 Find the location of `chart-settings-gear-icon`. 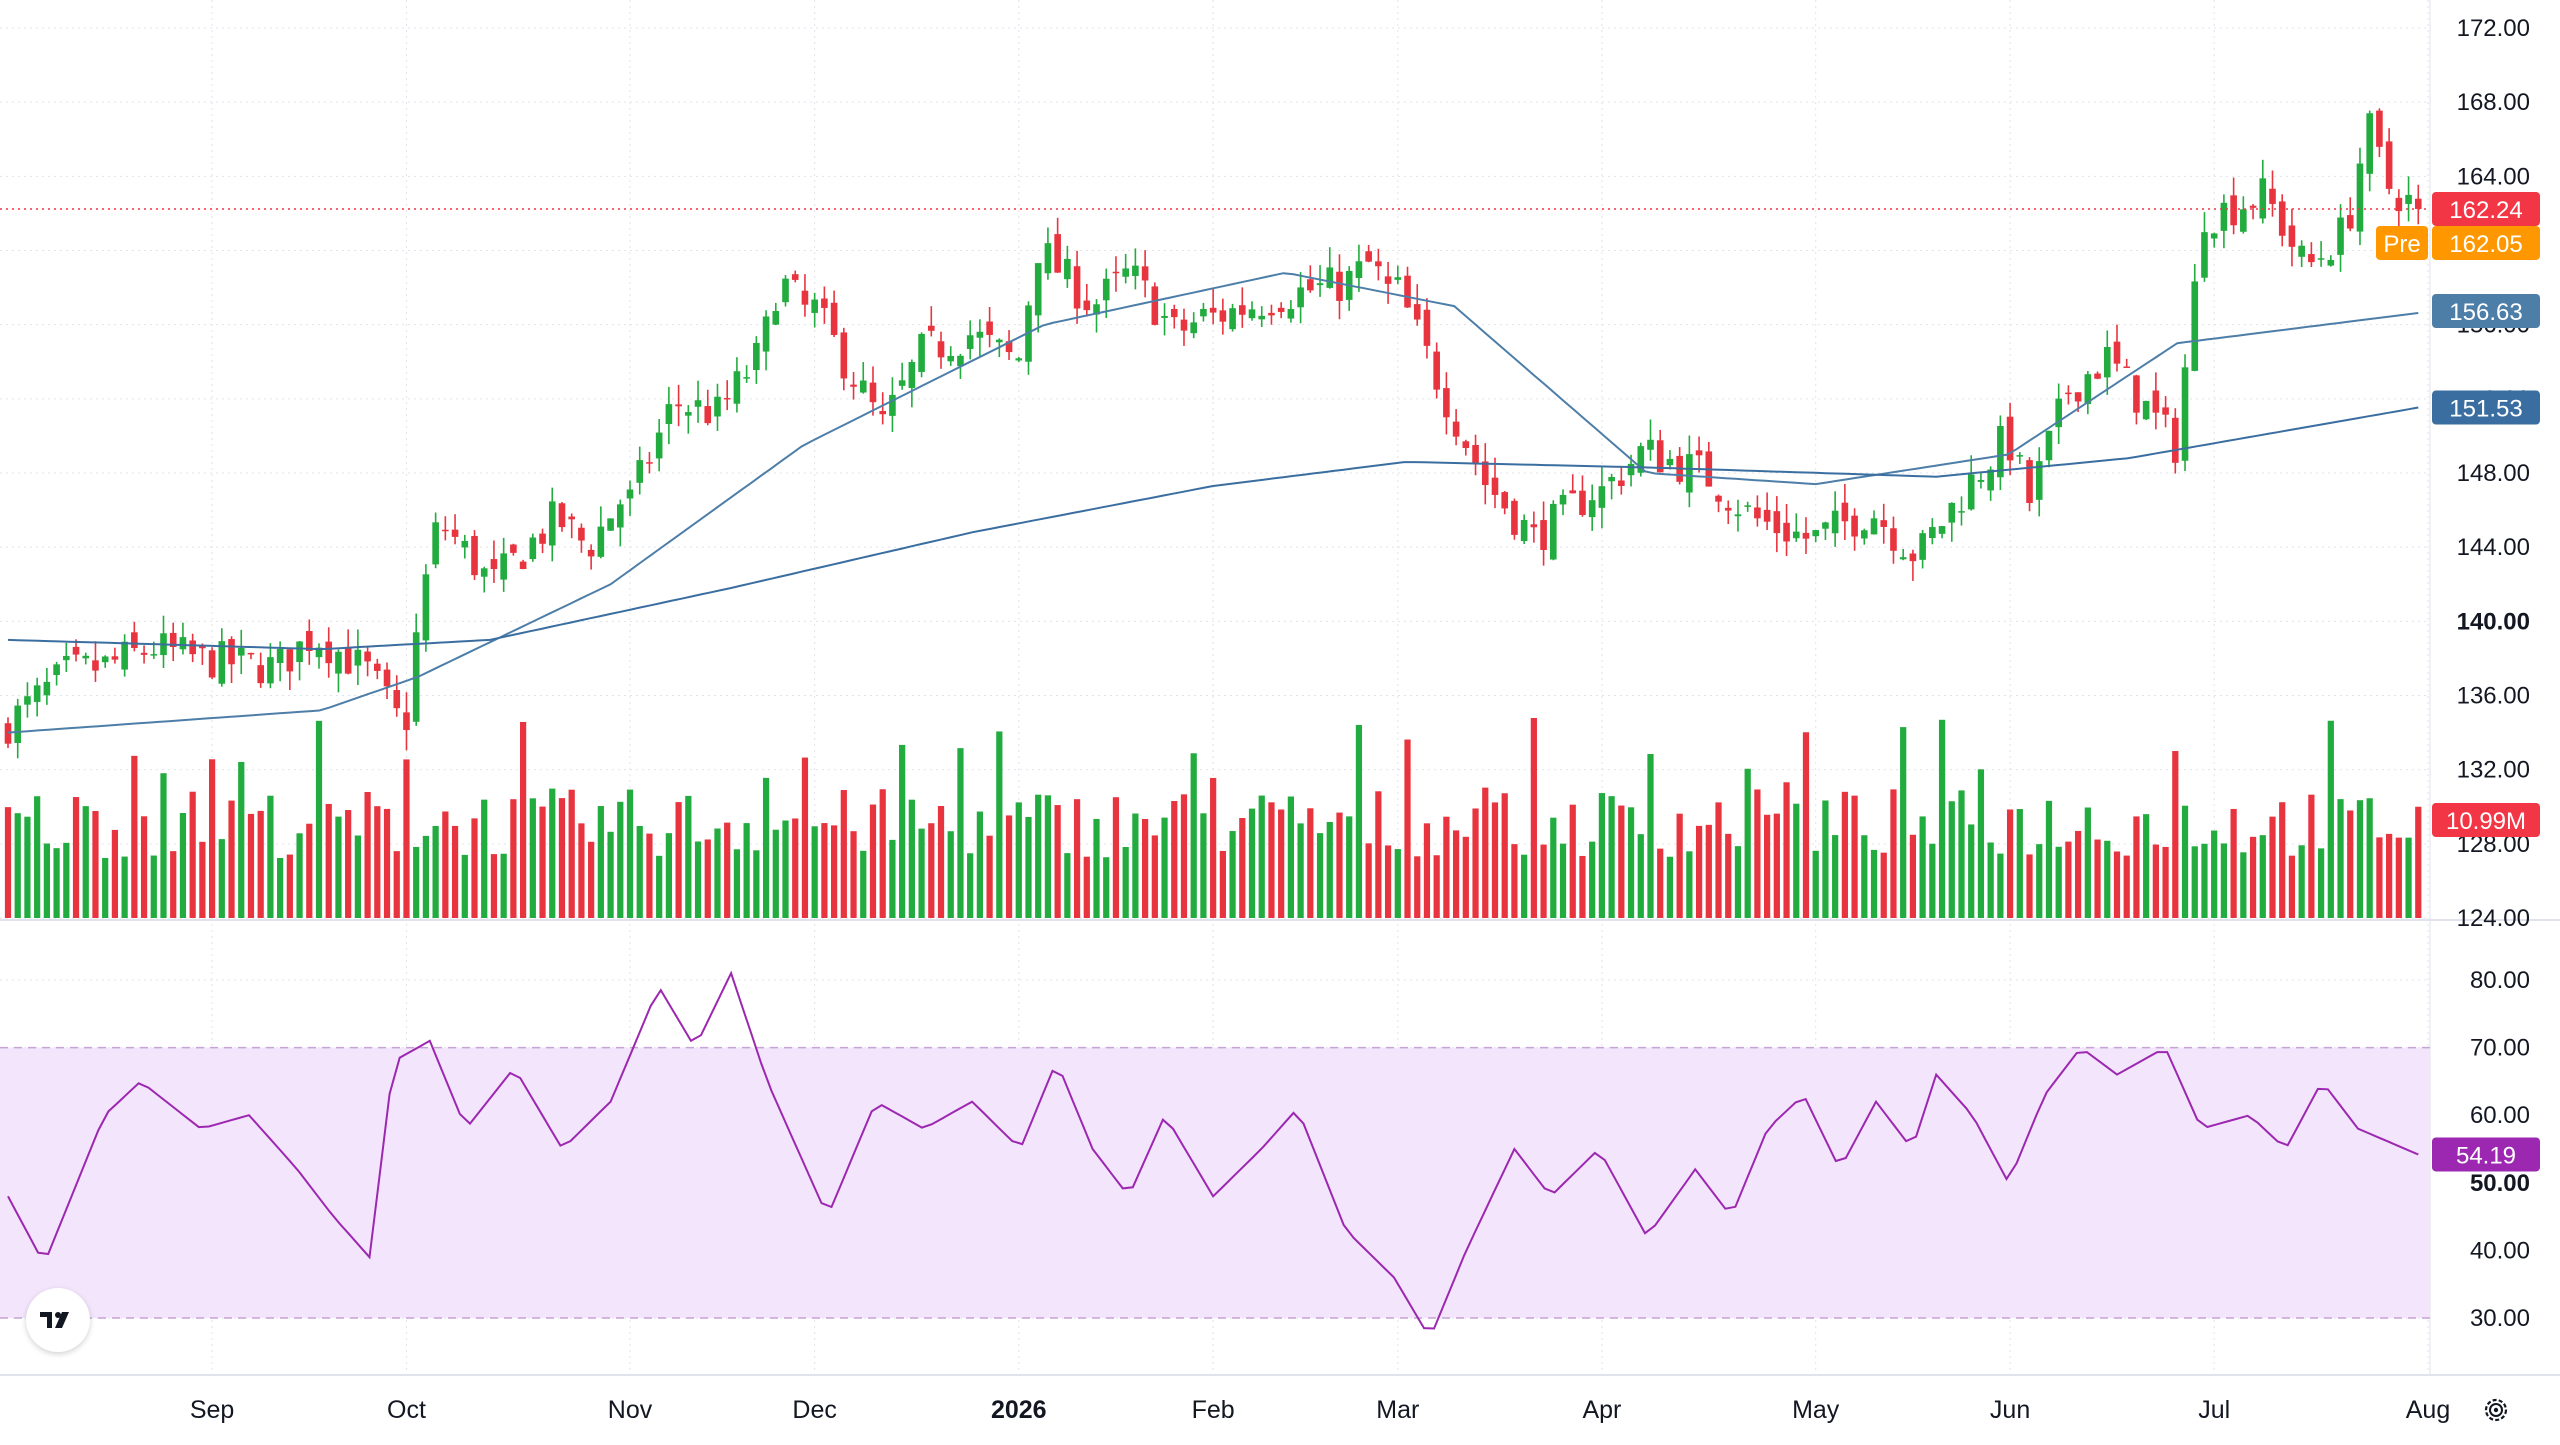

chart-settings-gear-icon is located at coordinates (2496, 1410).